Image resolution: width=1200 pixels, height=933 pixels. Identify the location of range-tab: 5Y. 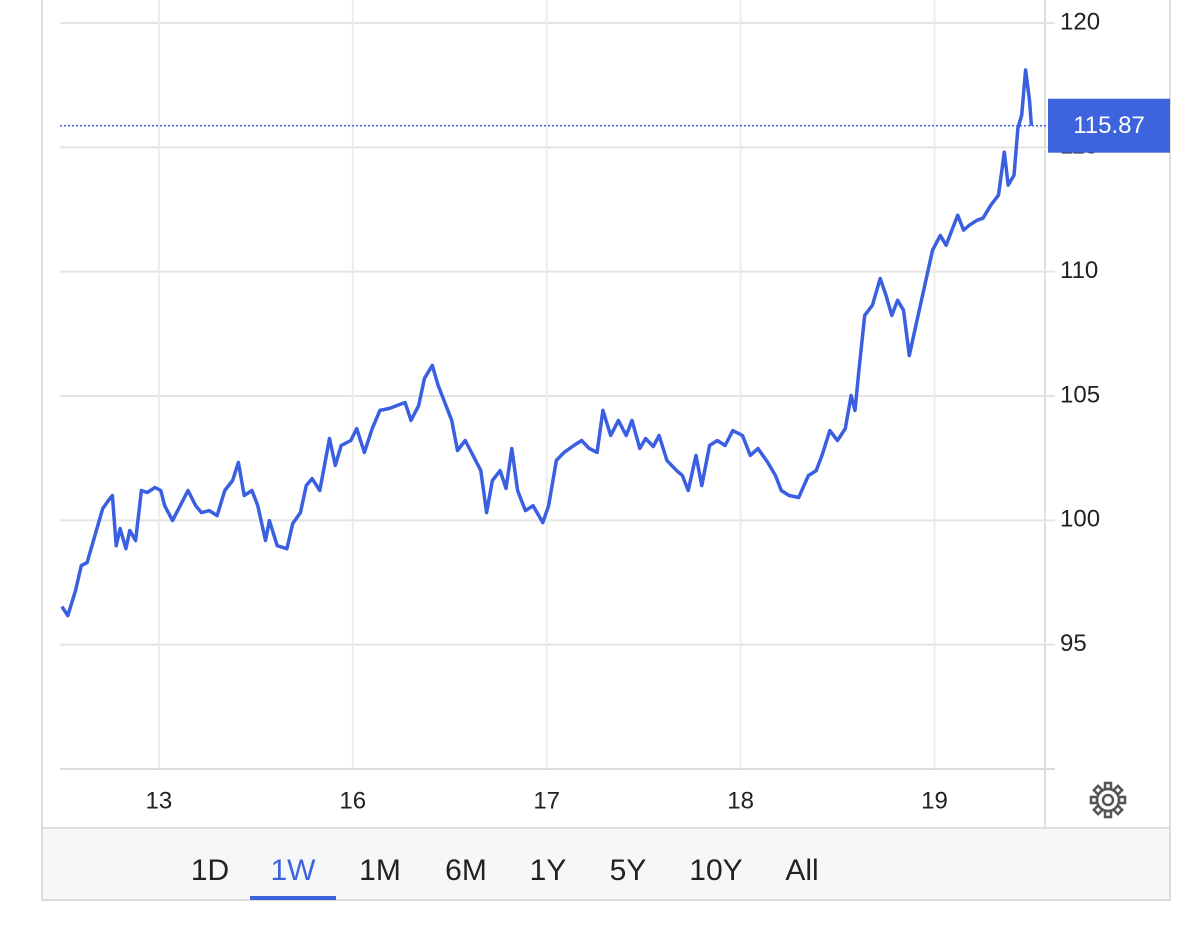
(628, 870).